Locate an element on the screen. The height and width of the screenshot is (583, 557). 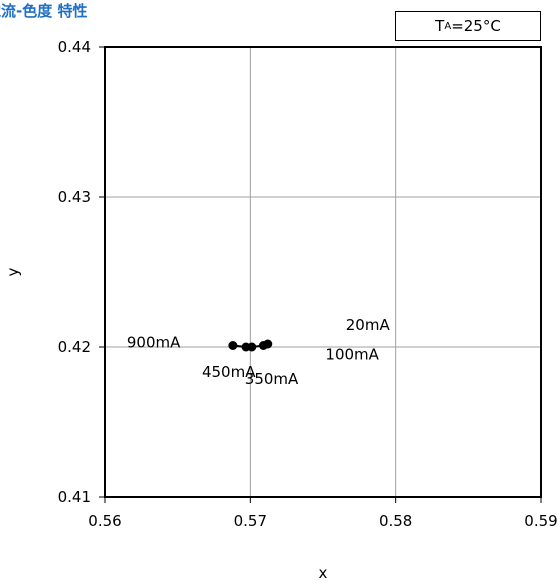
data-series is located at coordinates (250, 345).